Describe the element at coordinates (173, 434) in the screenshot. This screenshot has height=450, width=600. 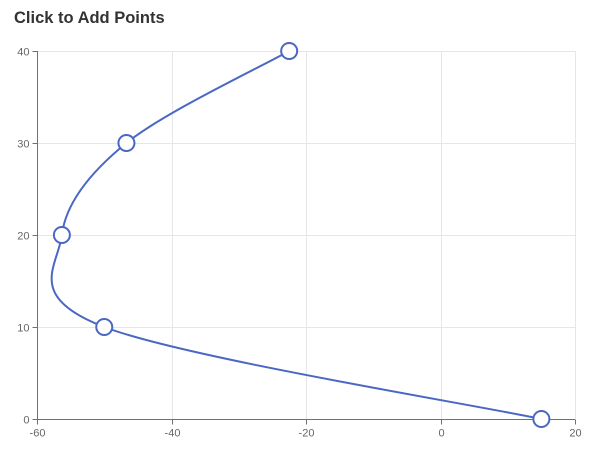
I see `x-tick-label: -40` at that location.